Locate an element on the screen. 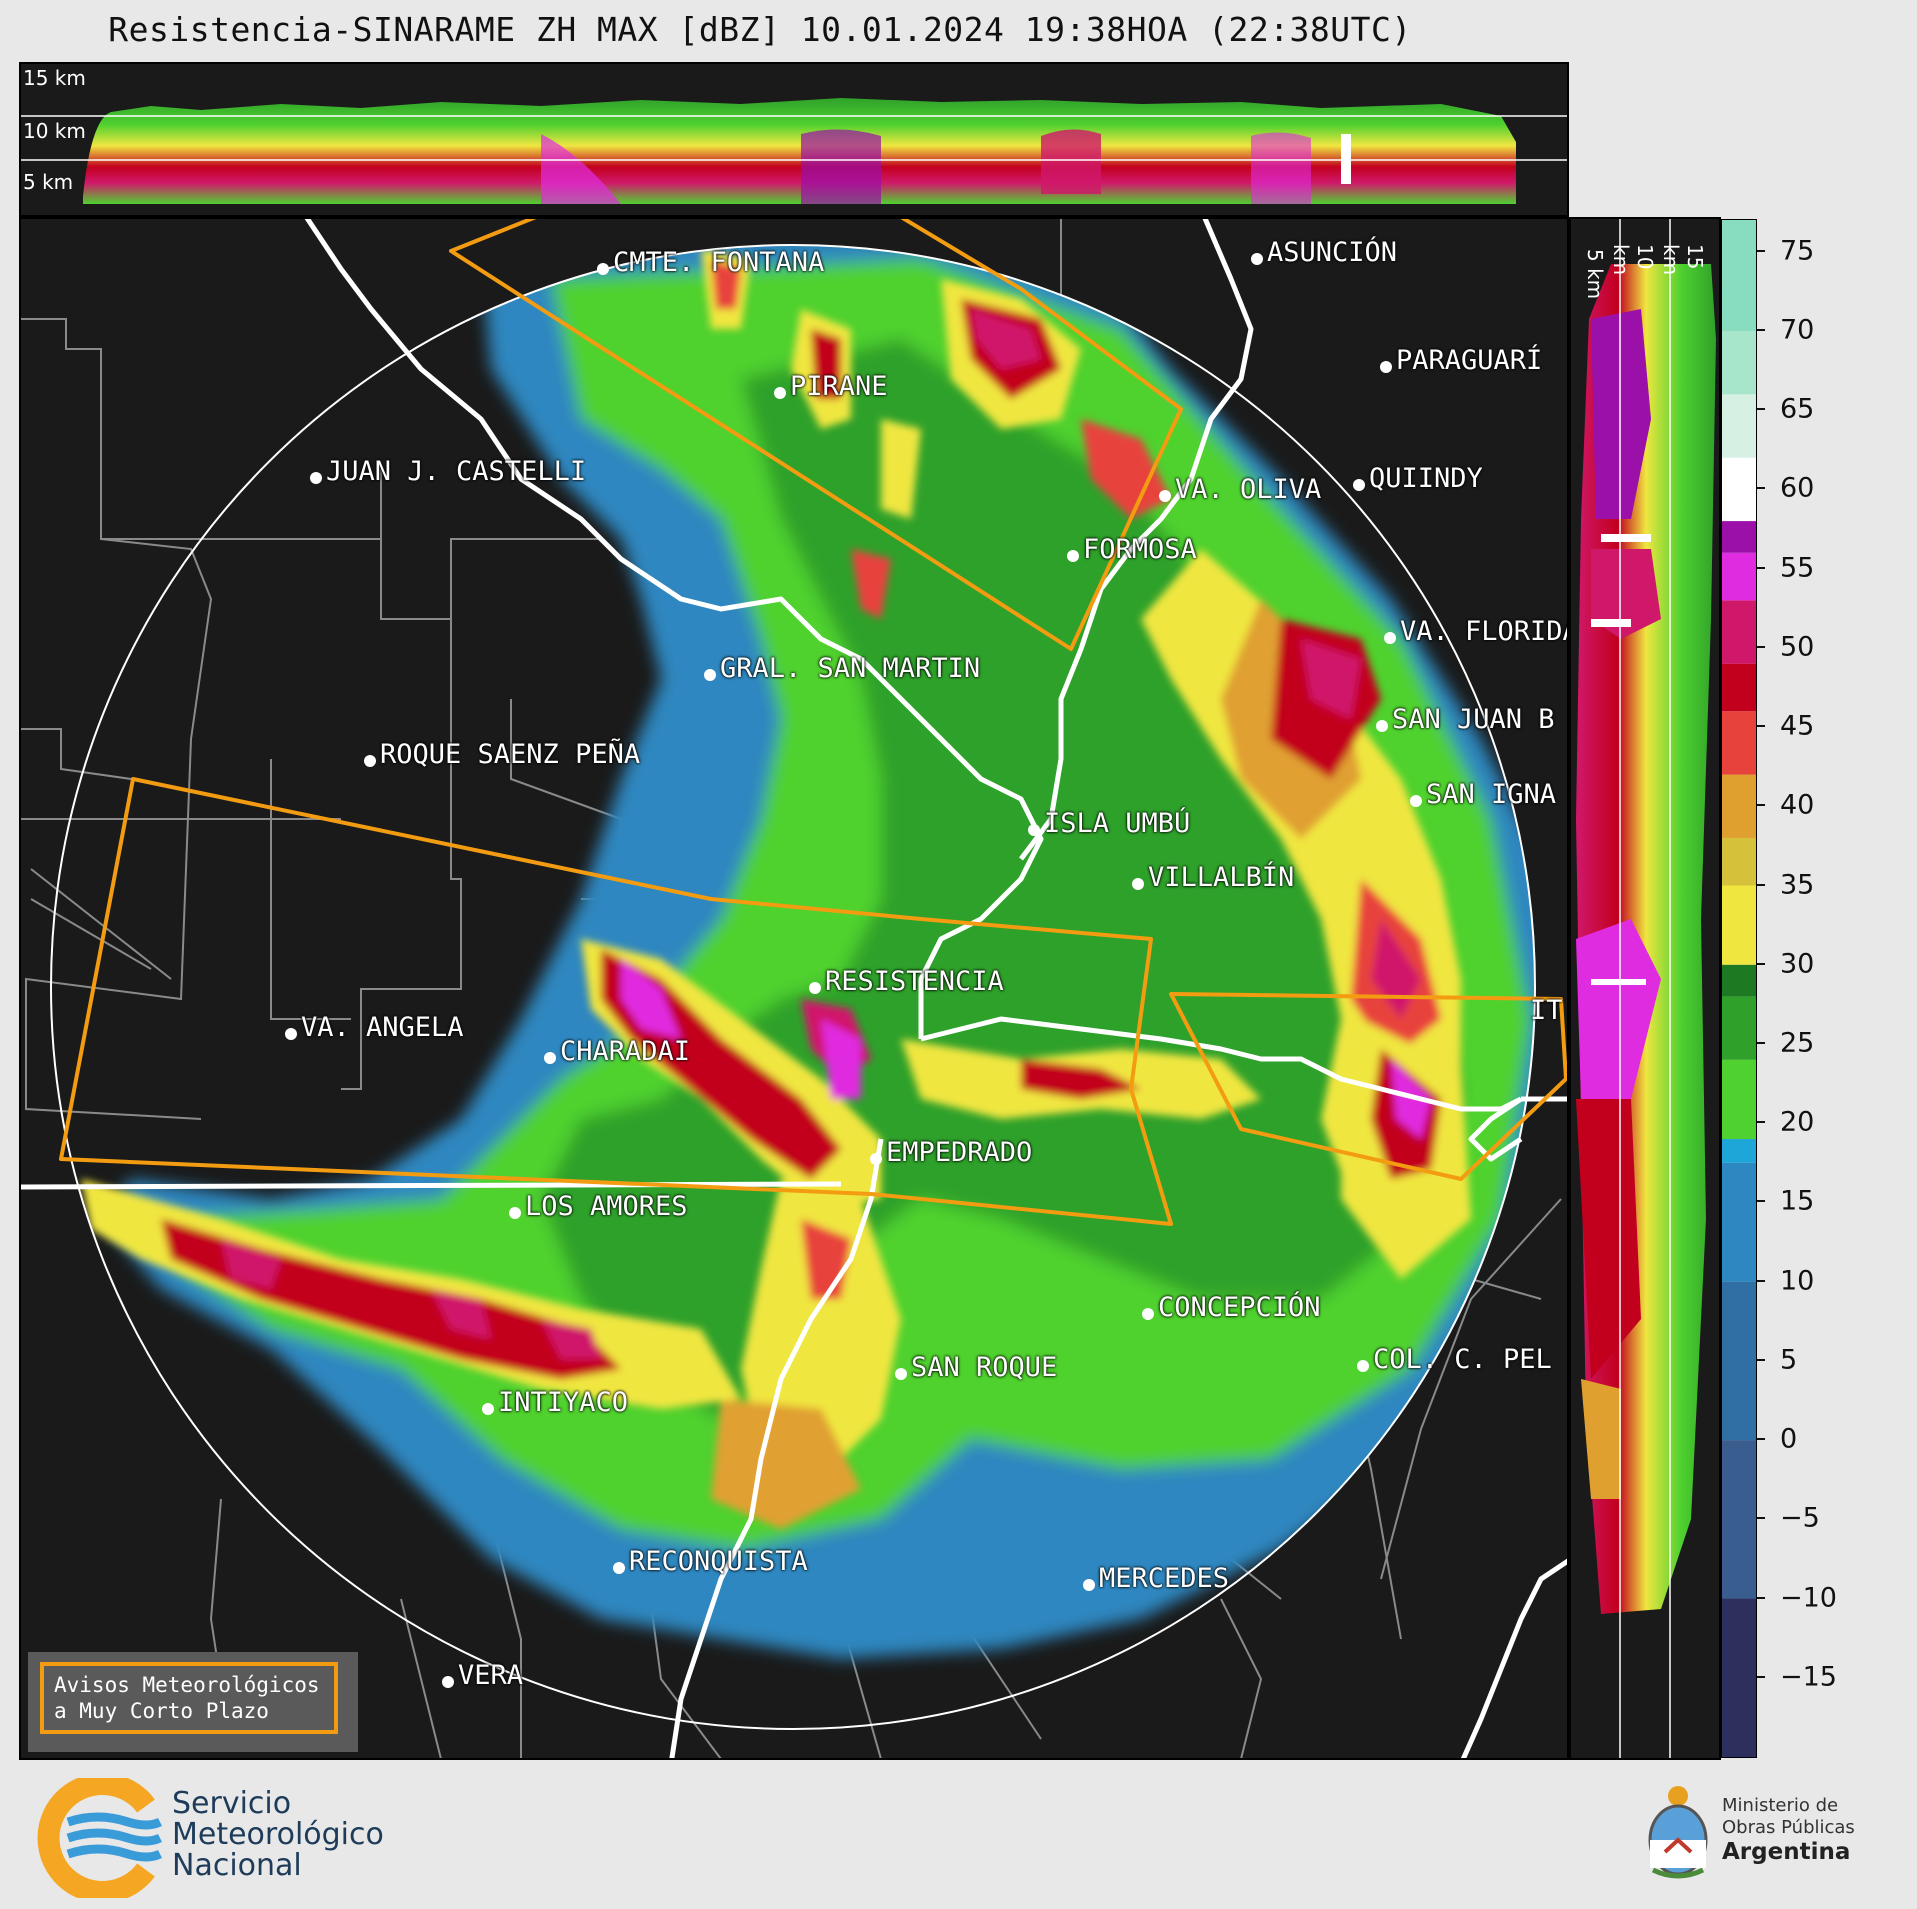  colorbar-tick-label: 30 is located at coordinates (1797, 964).